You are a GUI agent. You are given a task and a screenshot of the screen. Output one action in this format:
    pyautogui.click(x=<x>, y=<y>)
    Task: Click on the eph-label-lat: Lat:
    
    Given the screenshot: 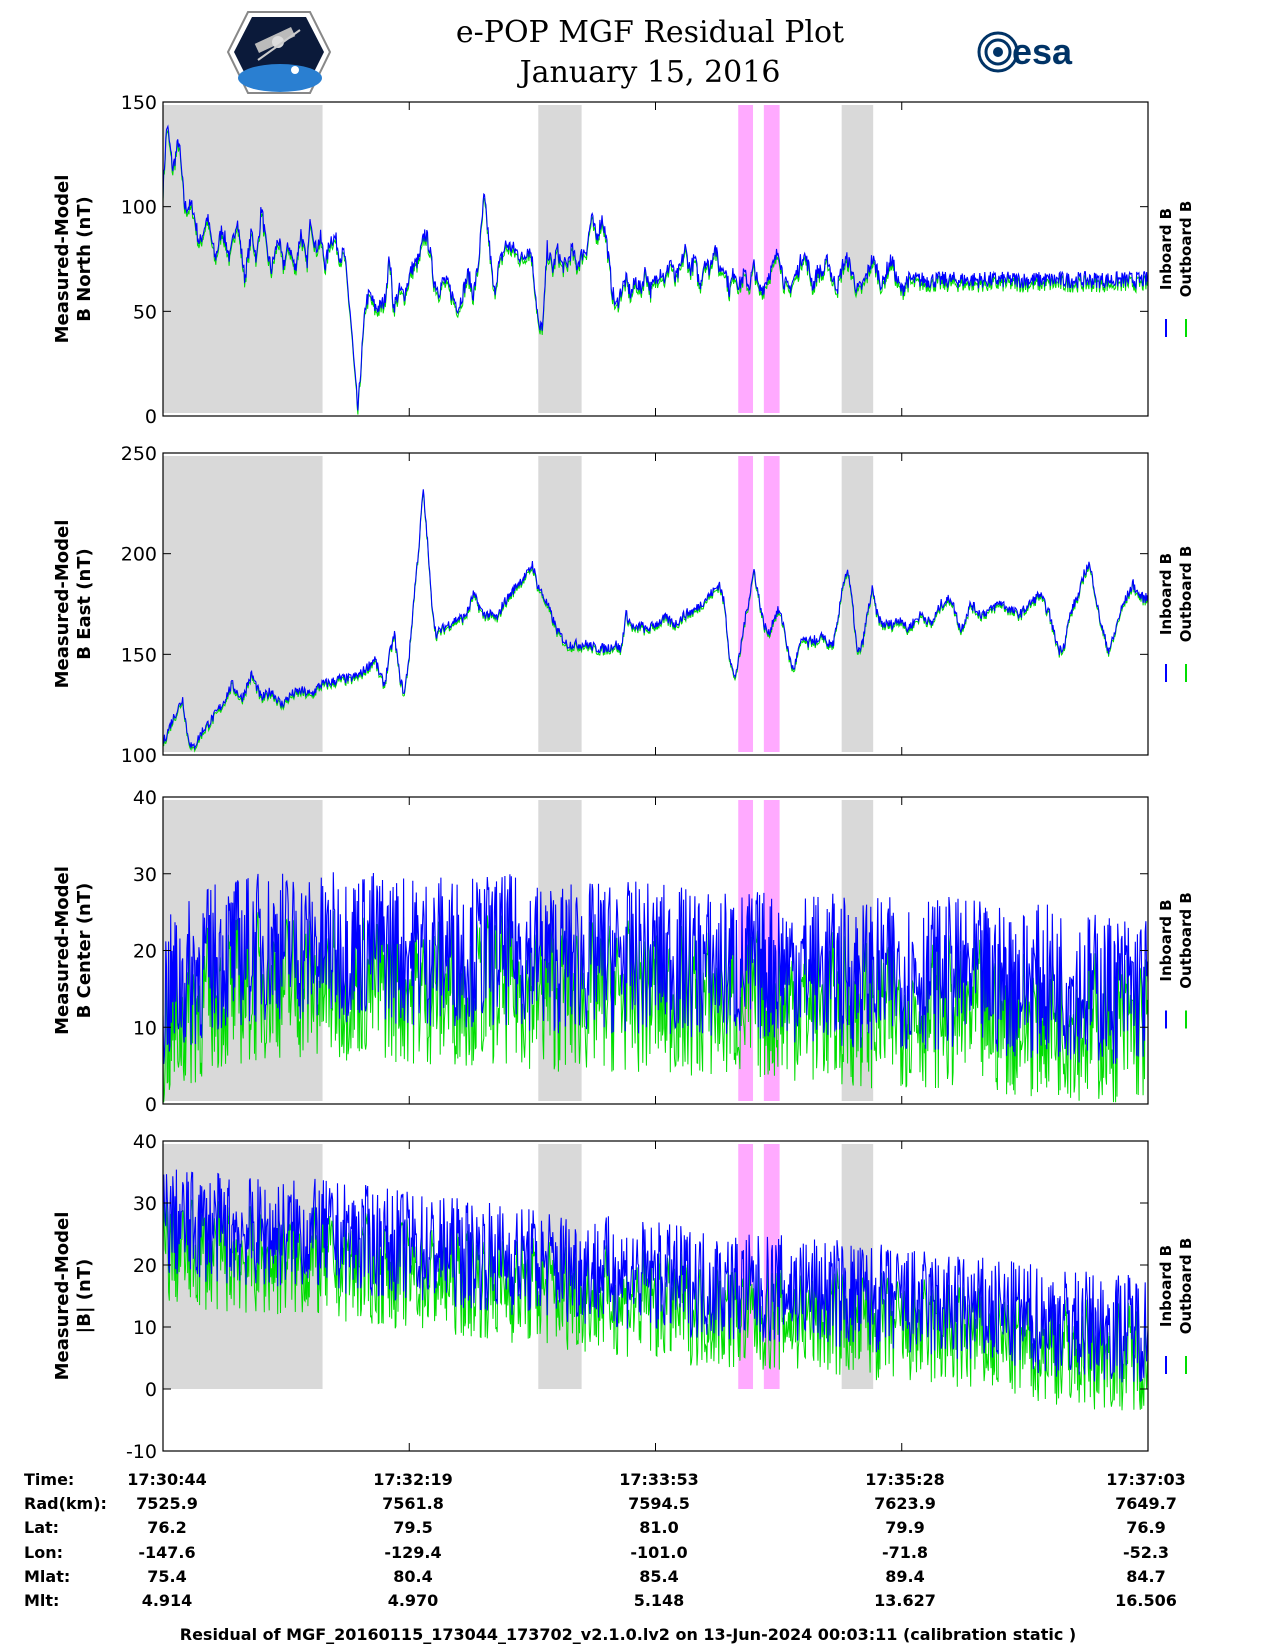 What is the action you would take?
    pyautogui.click(x=41, y=1527)
    